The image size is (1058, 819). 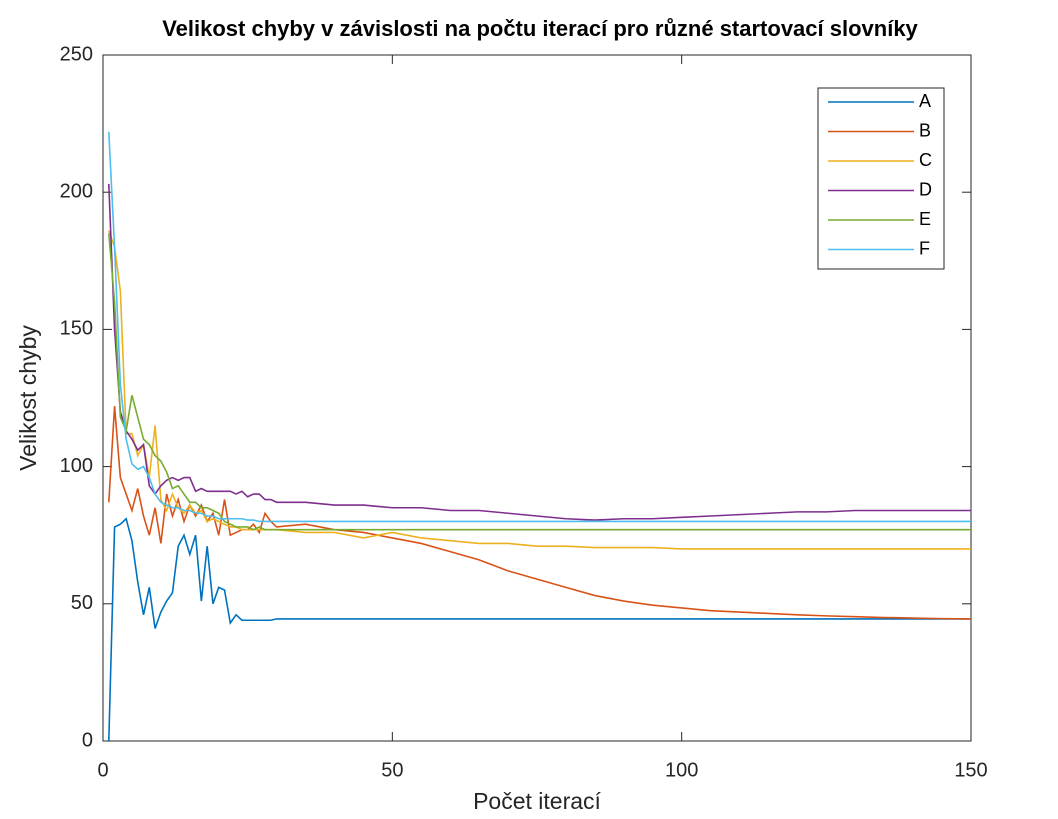 I want to click on legend-label: E, so click(x=925, y=219).